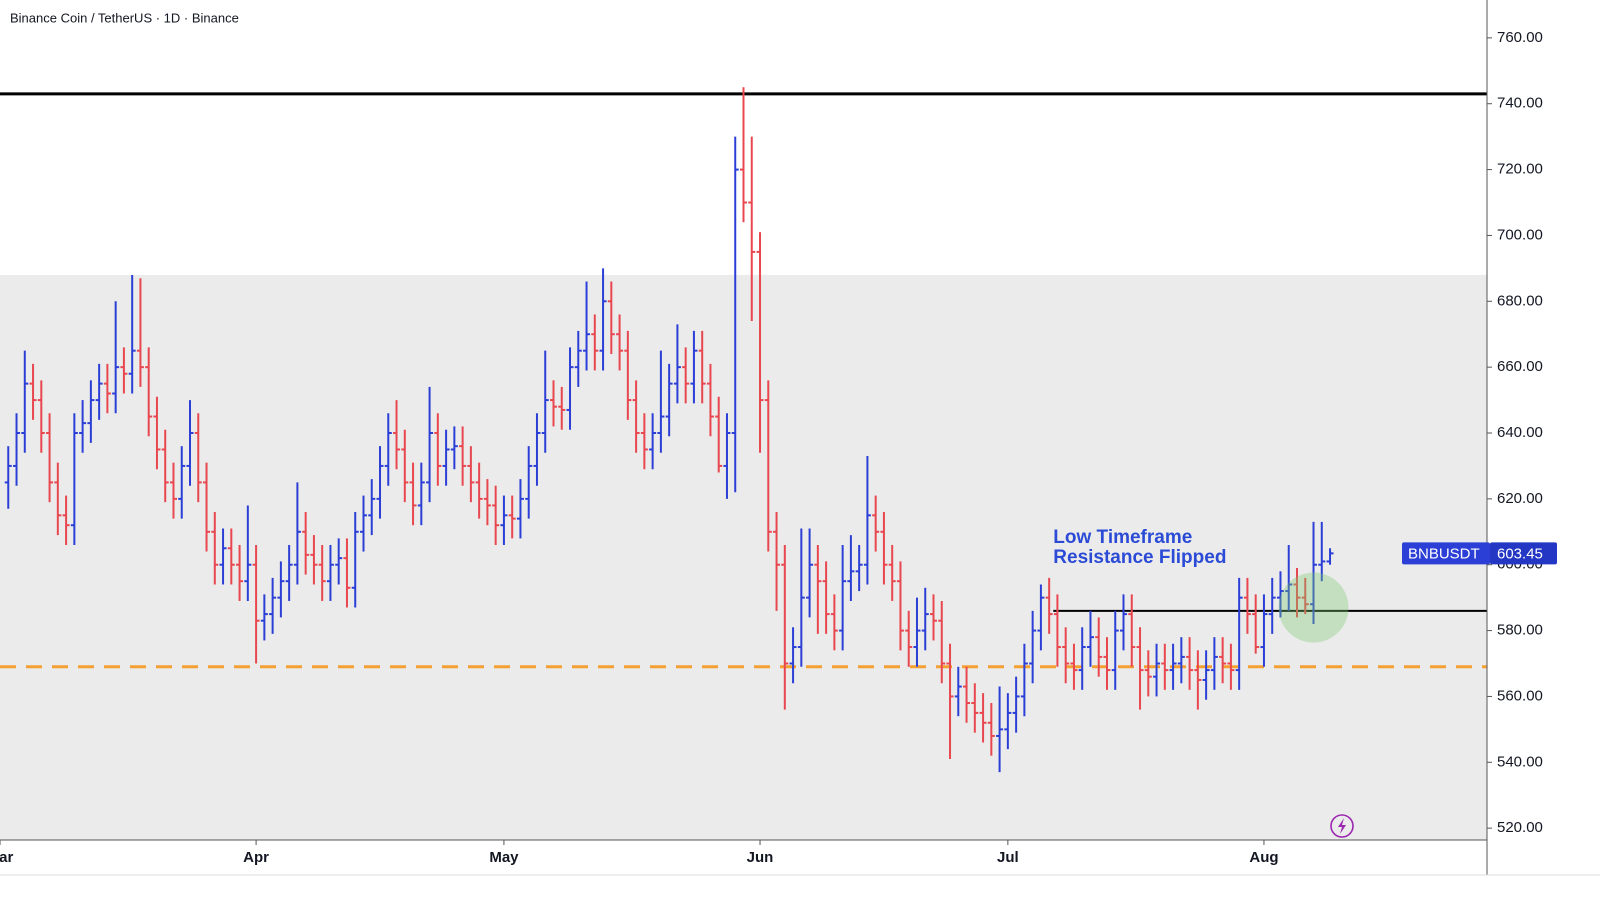 The height and width of the screenshot is (897, 1600). Describe the element at coordinates (760, 857) in the screenshot. I see `x-tick-label: Jun` at that location.